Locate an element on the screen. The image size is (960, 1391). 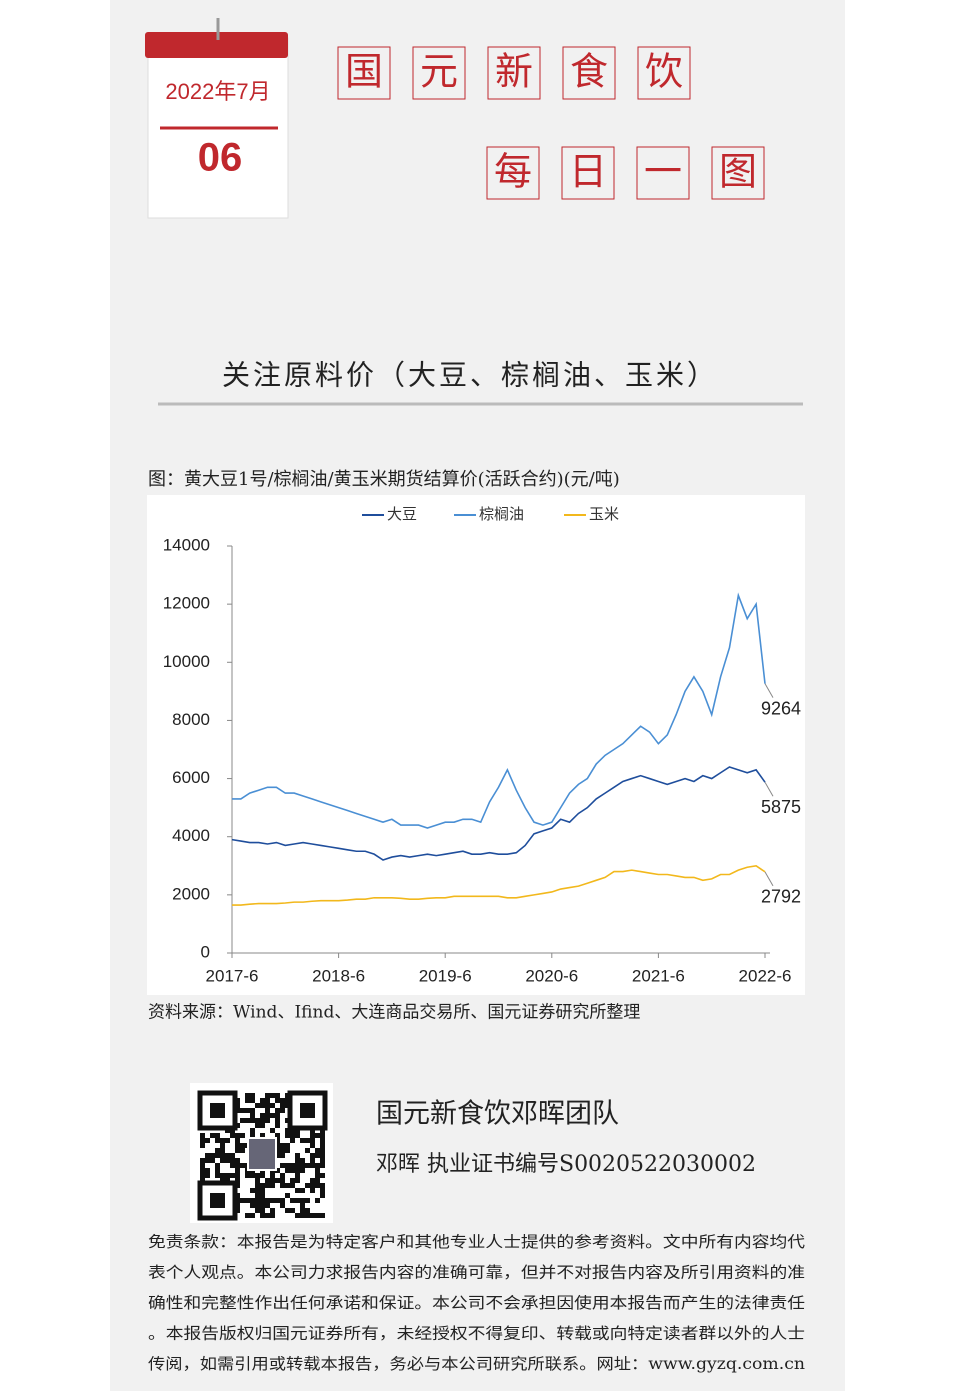
x-tick-label: 2019-6 is located at coordinates (445, 975).